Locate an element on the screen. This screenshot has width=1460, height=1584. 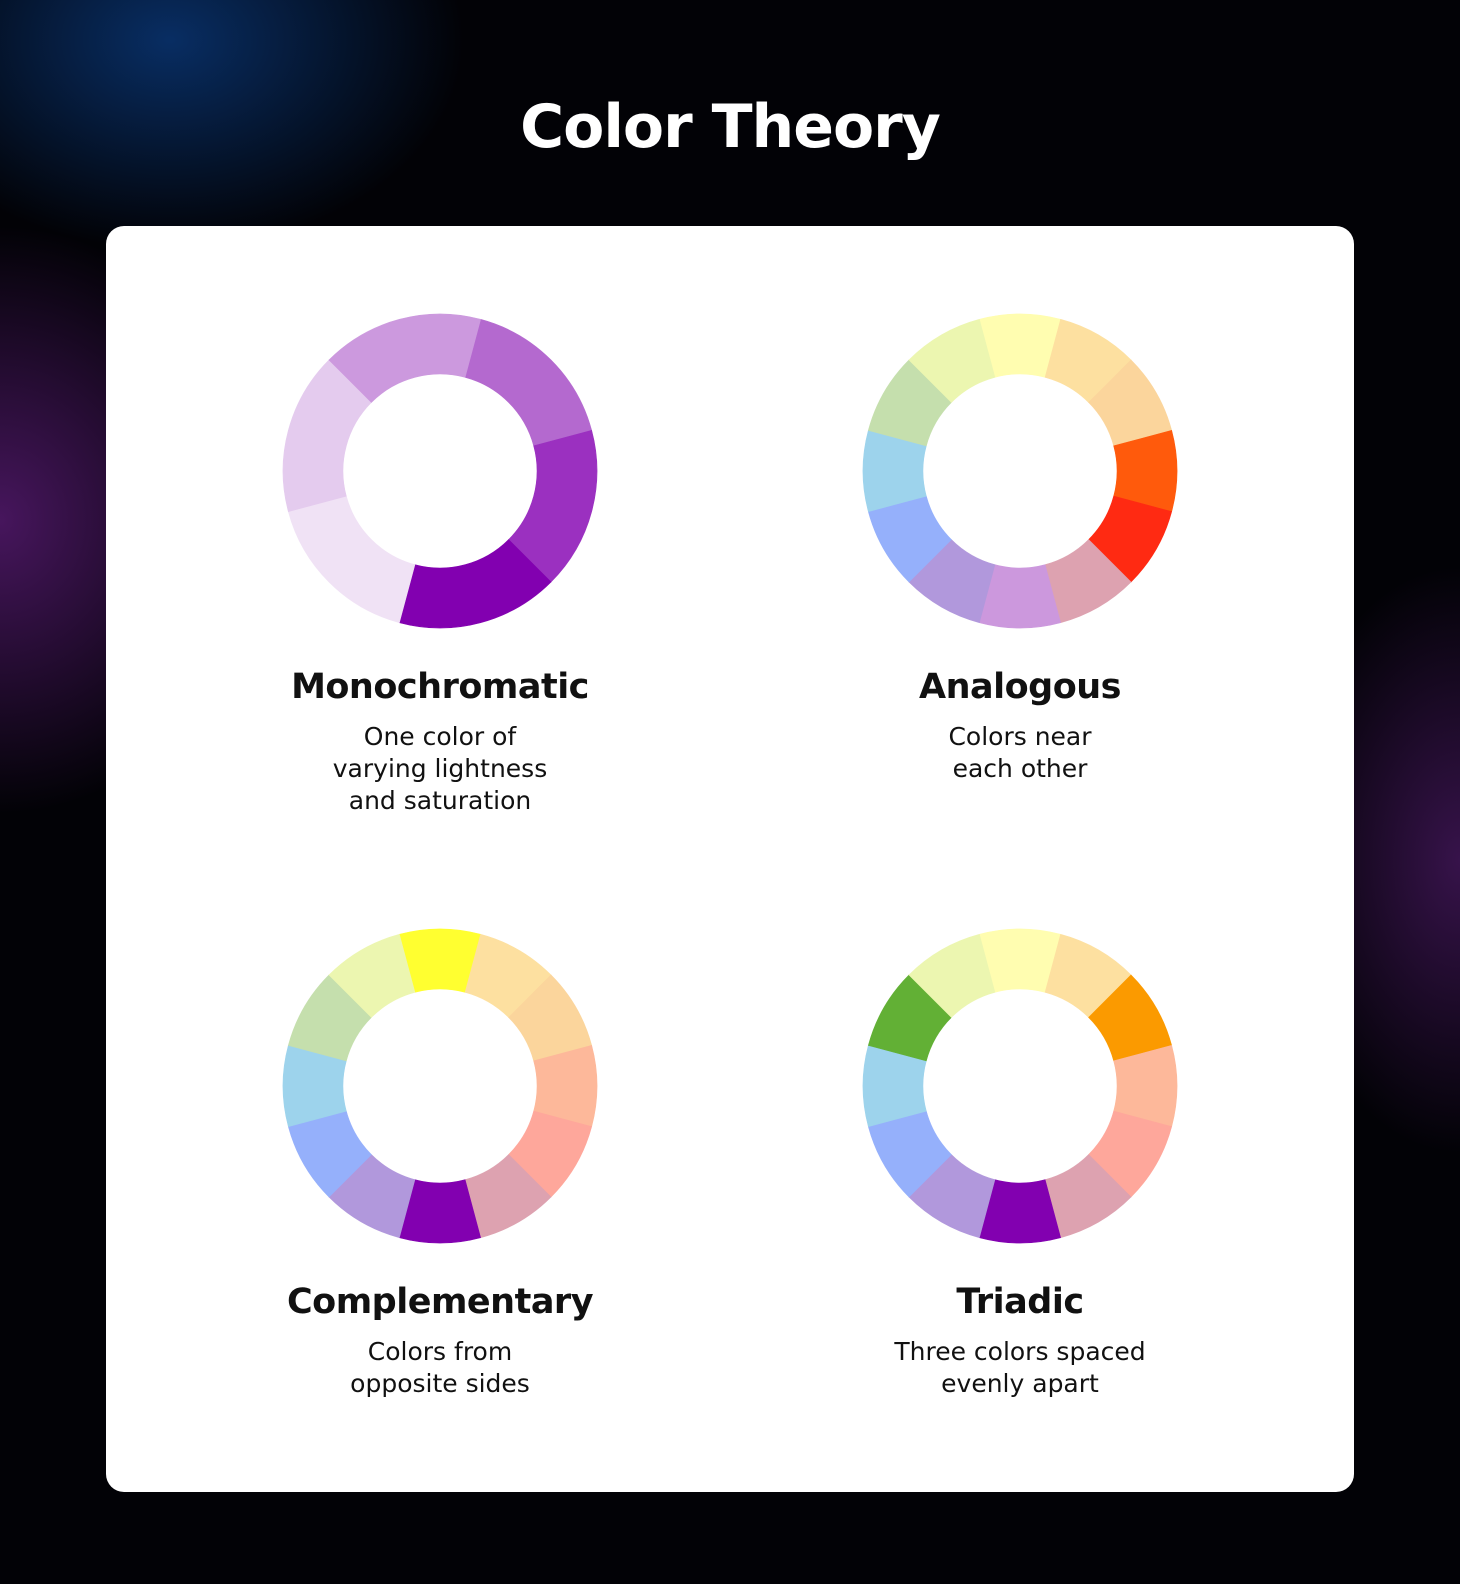
description-line: each other is located at coordinates (1020, 768).